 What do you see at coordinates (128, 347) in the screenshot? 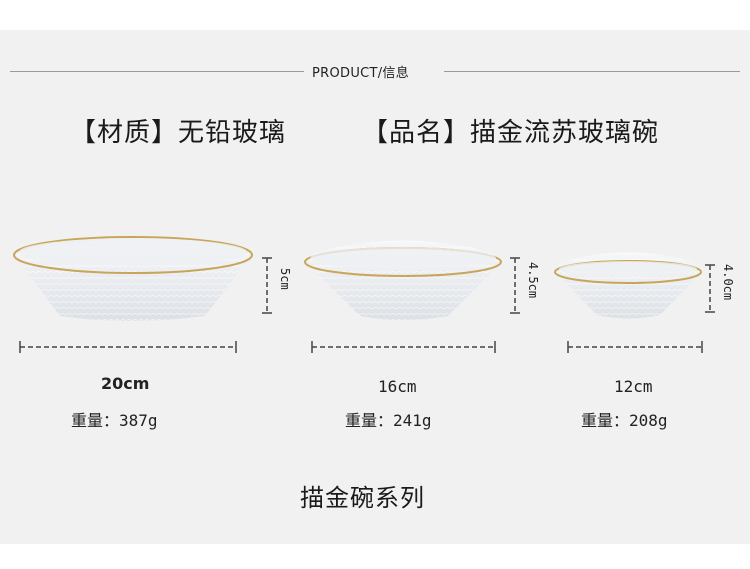
I see `width-bracket-large` at bounding box center [128, 347].